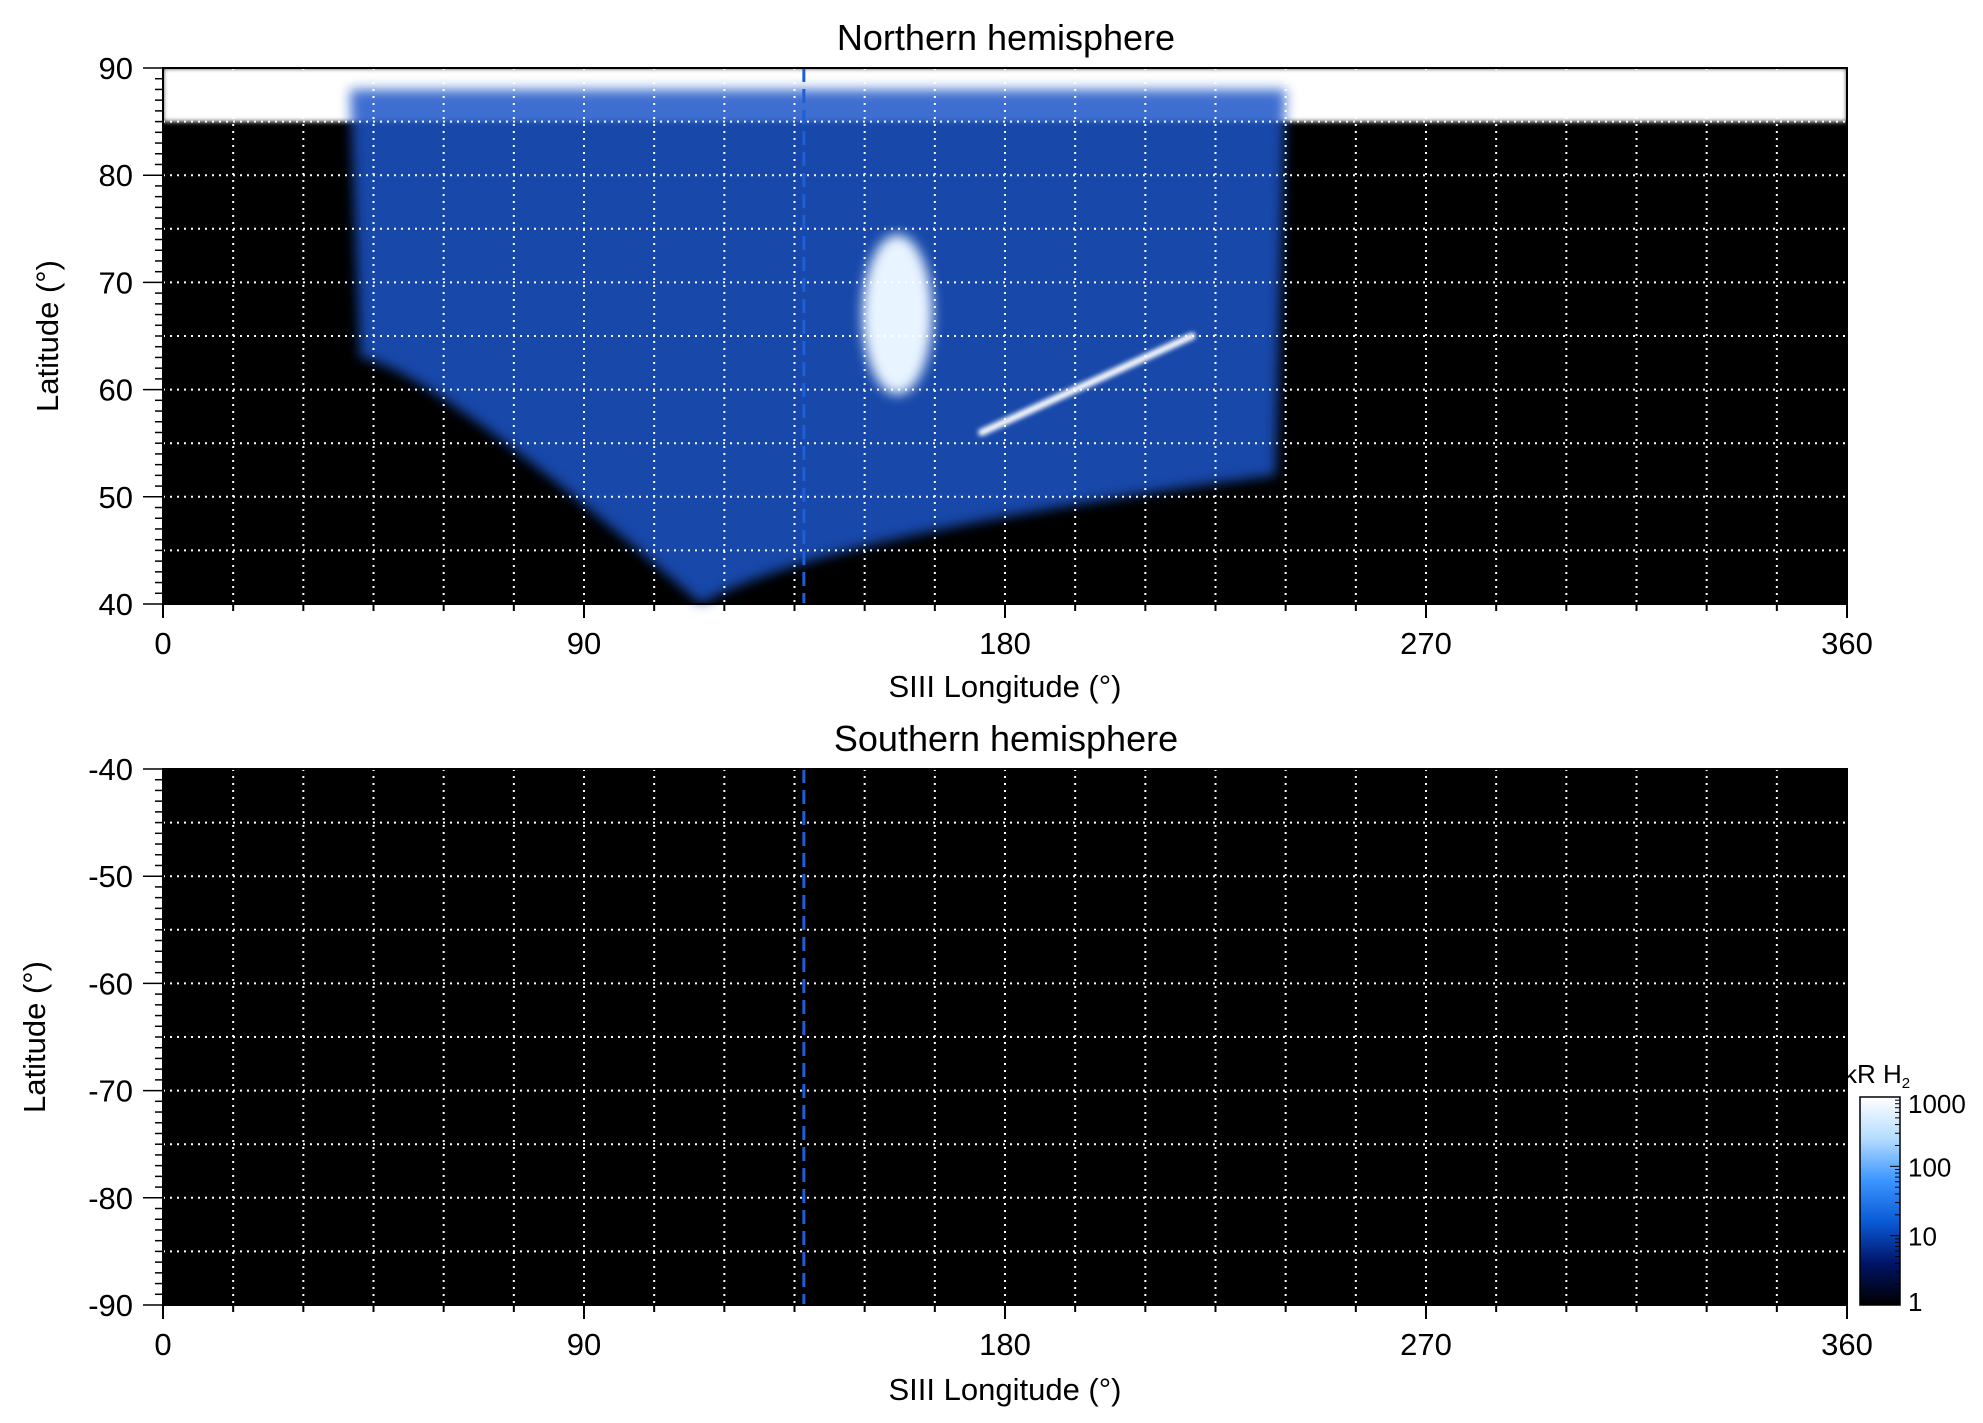  I want to click on y-tick-label: 50, so click(116, 497).